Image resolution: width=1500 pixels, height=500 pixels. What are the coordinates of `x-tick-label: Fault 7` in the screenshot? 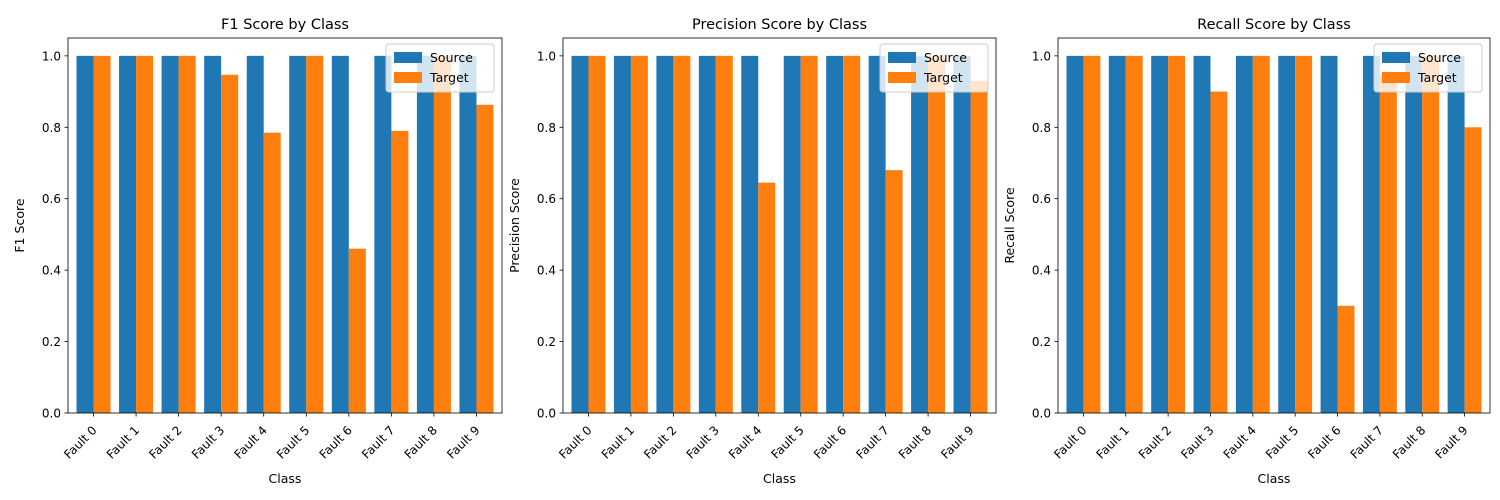 It's located at (872, 442).